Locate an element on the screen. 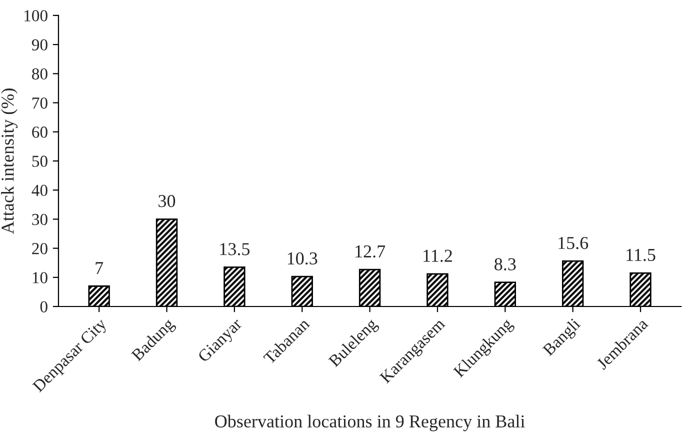 The image size is (688, 441). y-tick-label: 40 is located at coordinates (40, 190).